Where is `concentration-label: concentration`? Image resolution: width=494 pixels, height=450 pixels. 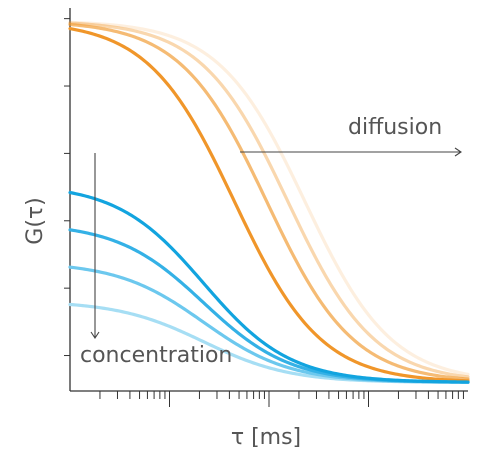
concentration-label: concentration is located at coordinates (156, 355).